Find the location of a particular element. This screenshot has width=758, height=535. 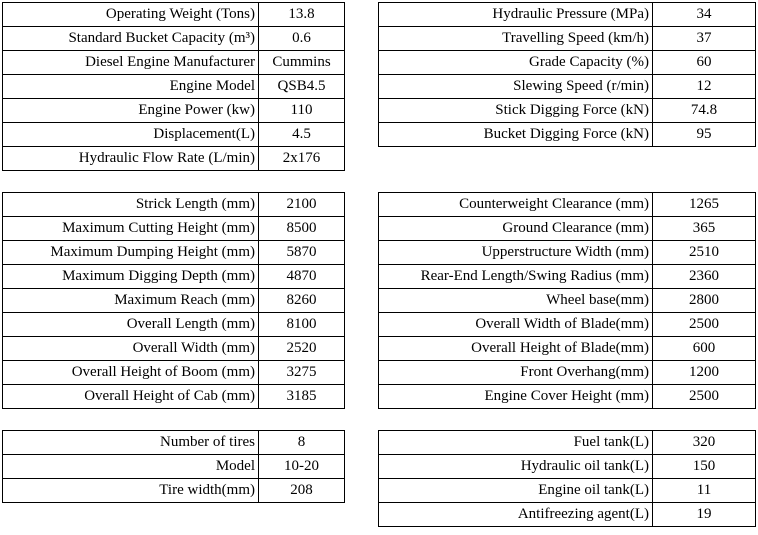

spec-label-cell: Engine oil tank(L) is located at coordinates (515, 490).